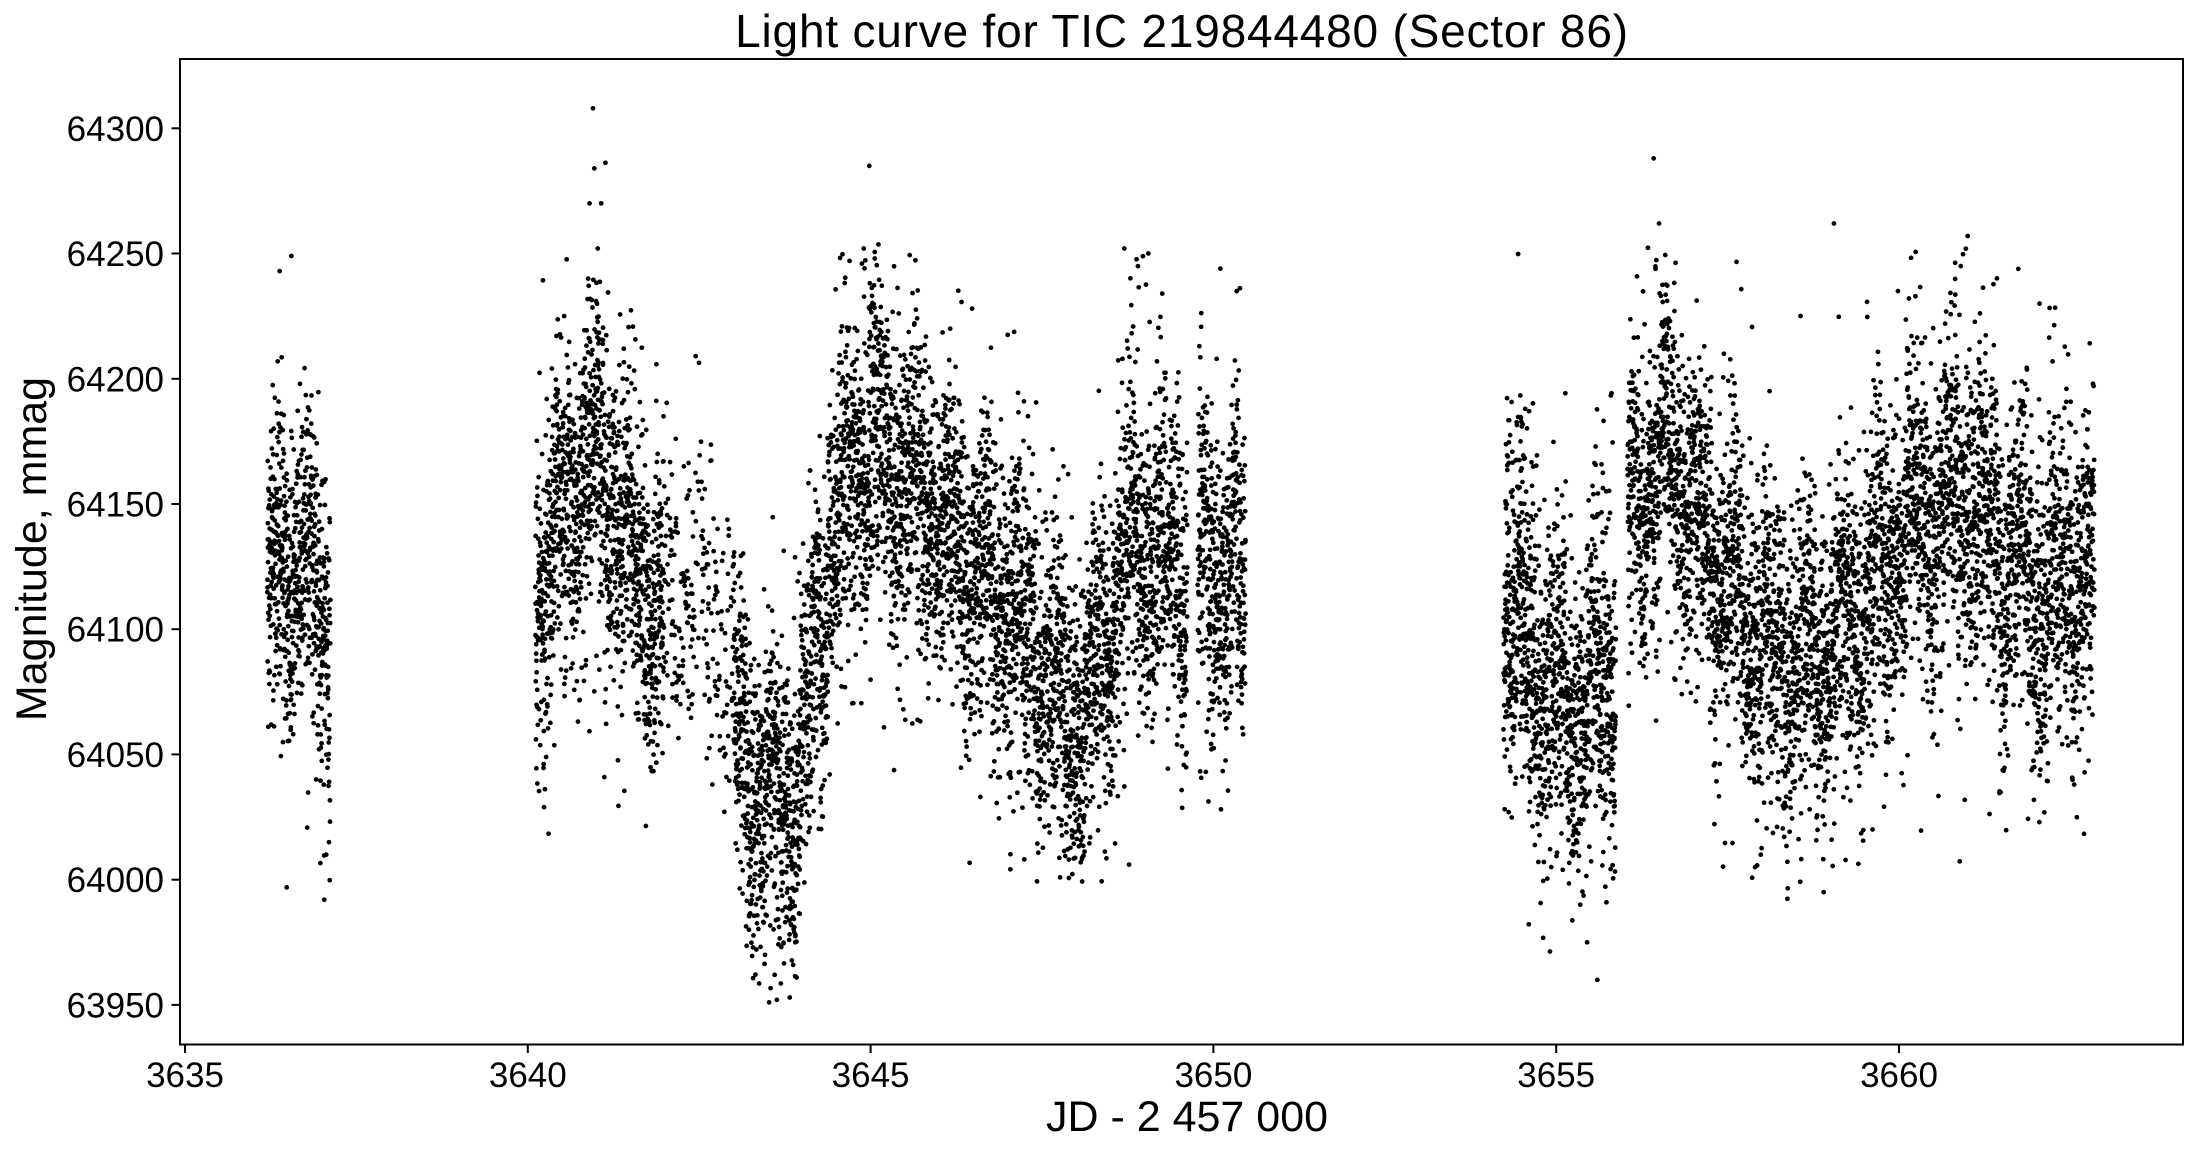 The height and width of the screenshot is (1152, 2198). What do you see at coordinates (1899, 1075) in the screenshot?
I see `svg-text: 3660` at bounding box center [1899, 1075].